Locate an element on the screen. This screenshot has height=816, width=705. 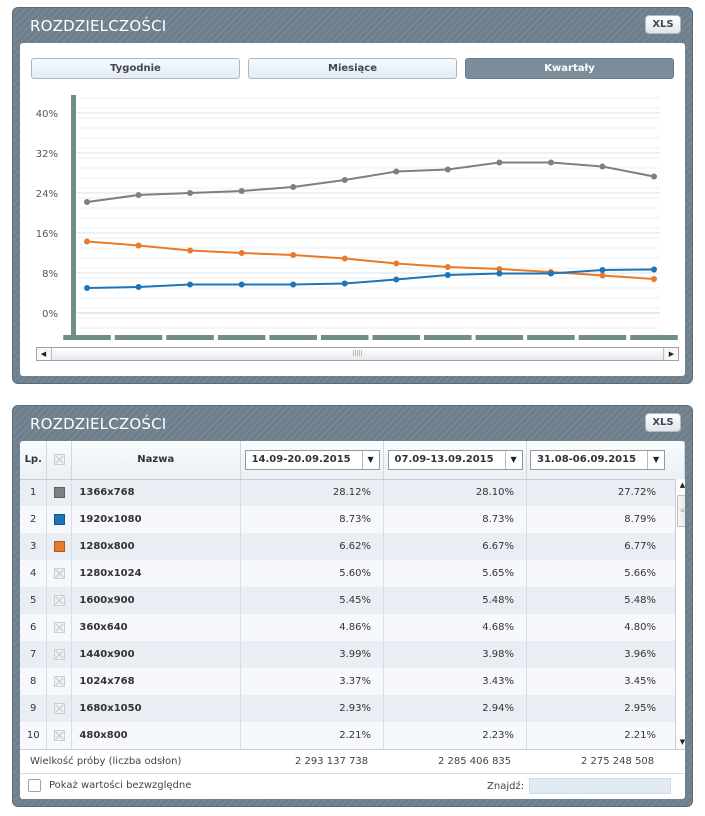
find-input is located at coordinates (600, 786).